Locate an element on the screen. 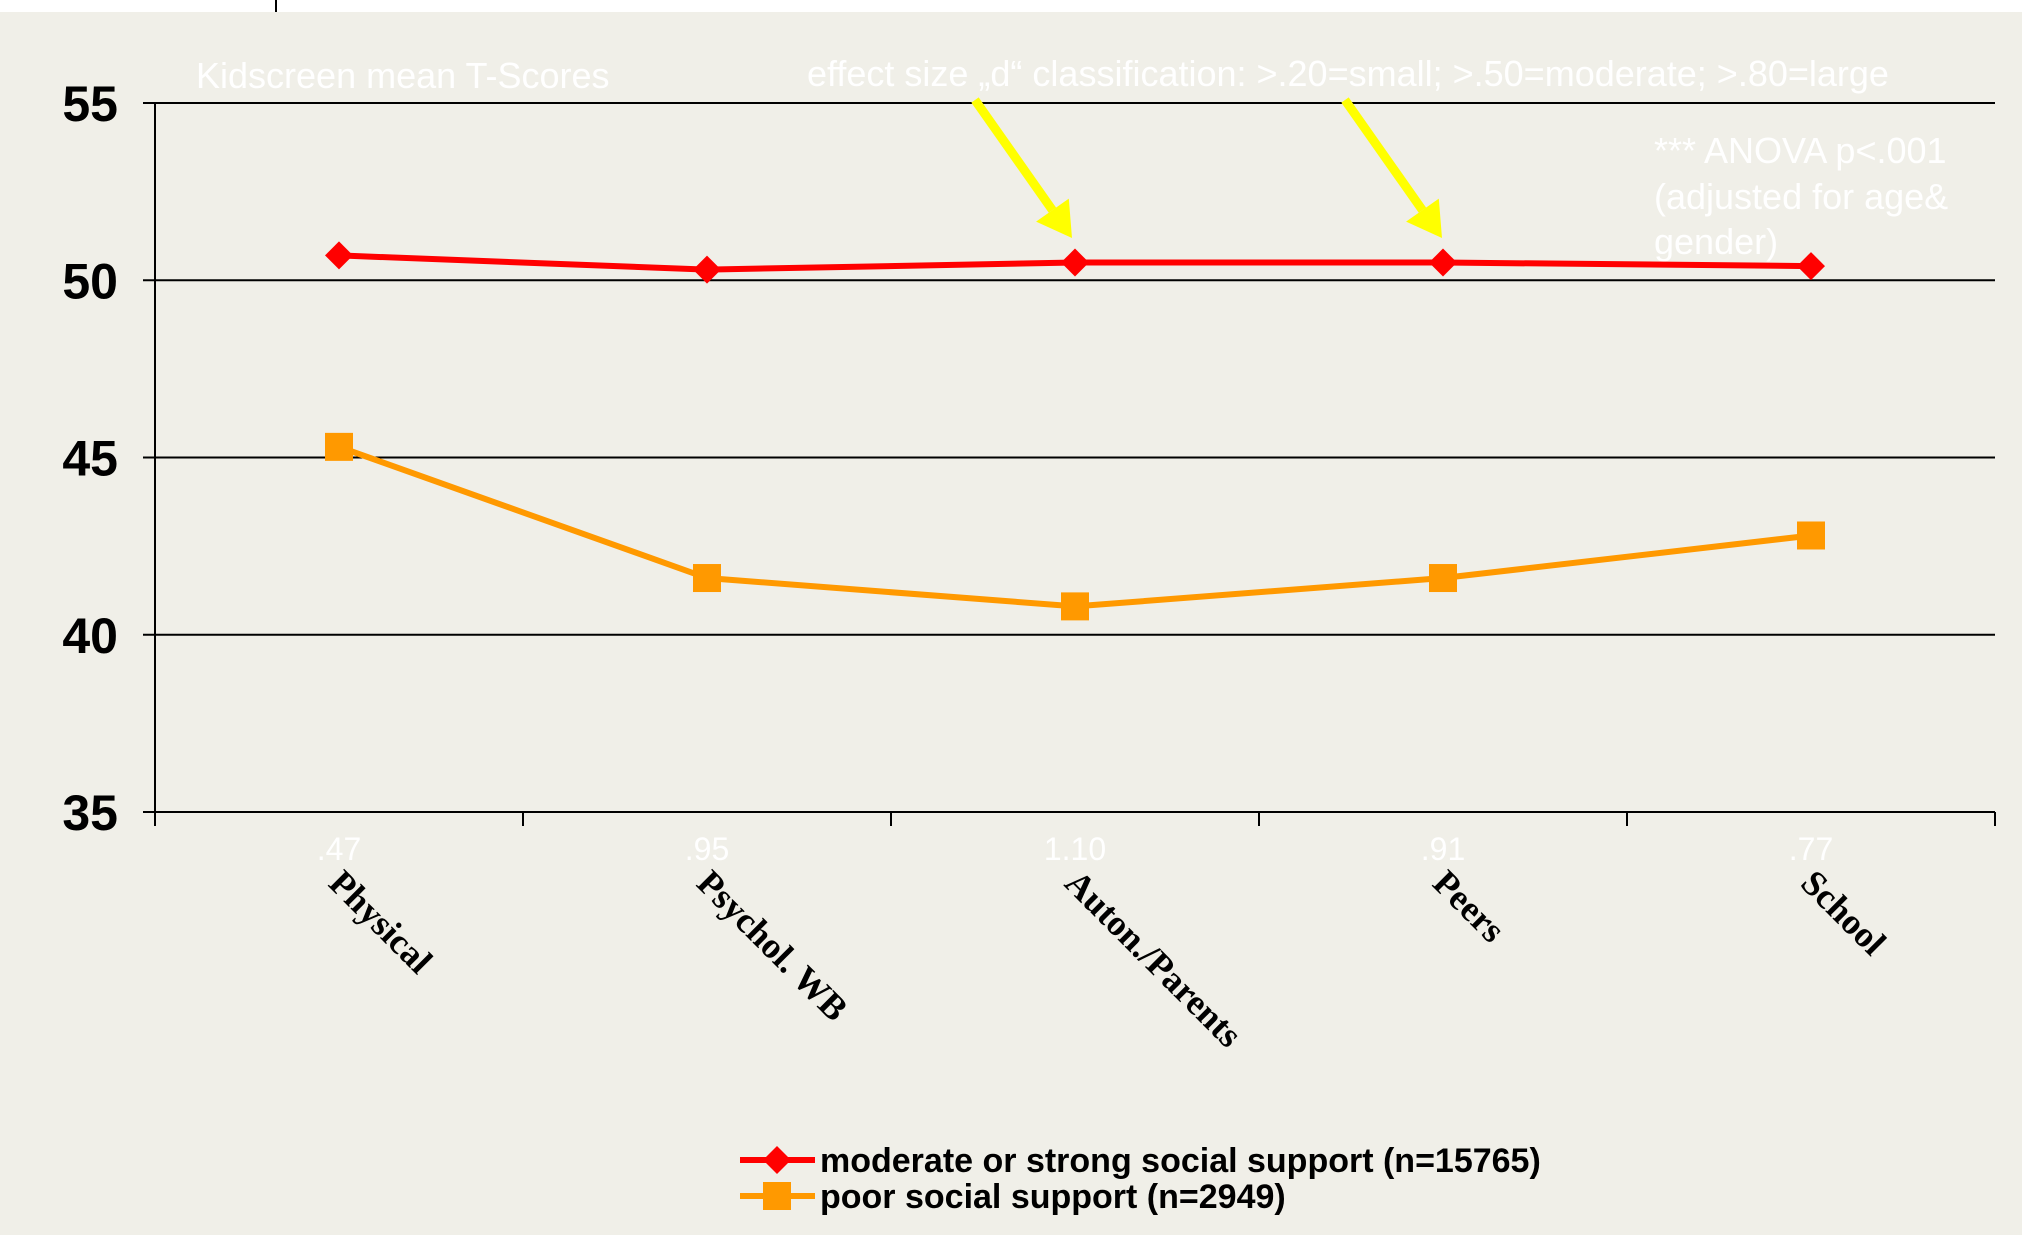 Image resolution: width=2022 pixels, height=1235 pixels. effect-size-label: .47 is located at coordinates (339, 849).